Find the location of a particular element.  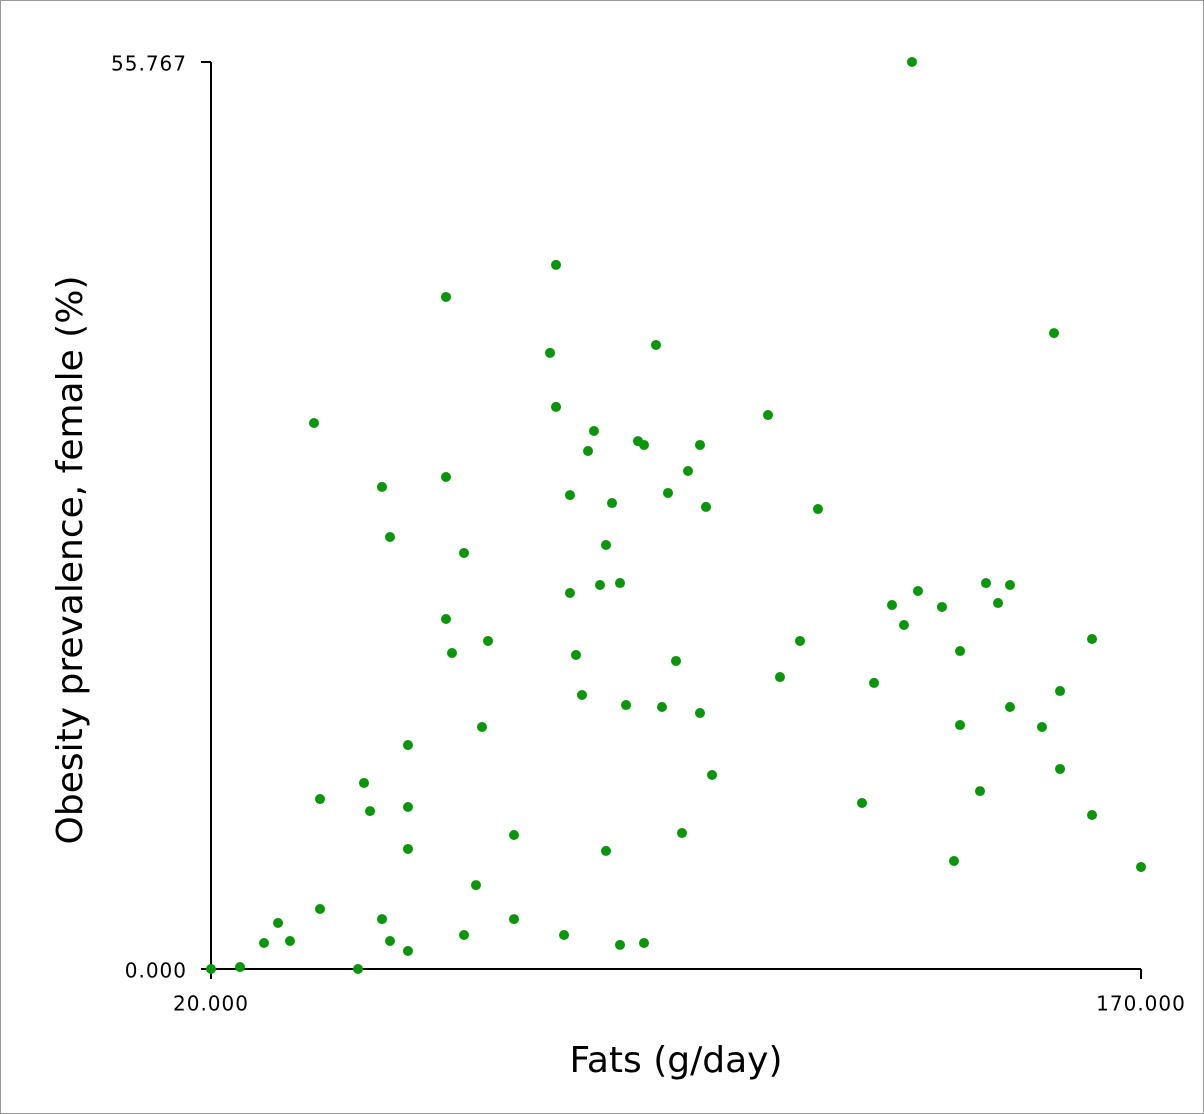

y-tick-label: 55.767 is located at coordinates (149, 64).